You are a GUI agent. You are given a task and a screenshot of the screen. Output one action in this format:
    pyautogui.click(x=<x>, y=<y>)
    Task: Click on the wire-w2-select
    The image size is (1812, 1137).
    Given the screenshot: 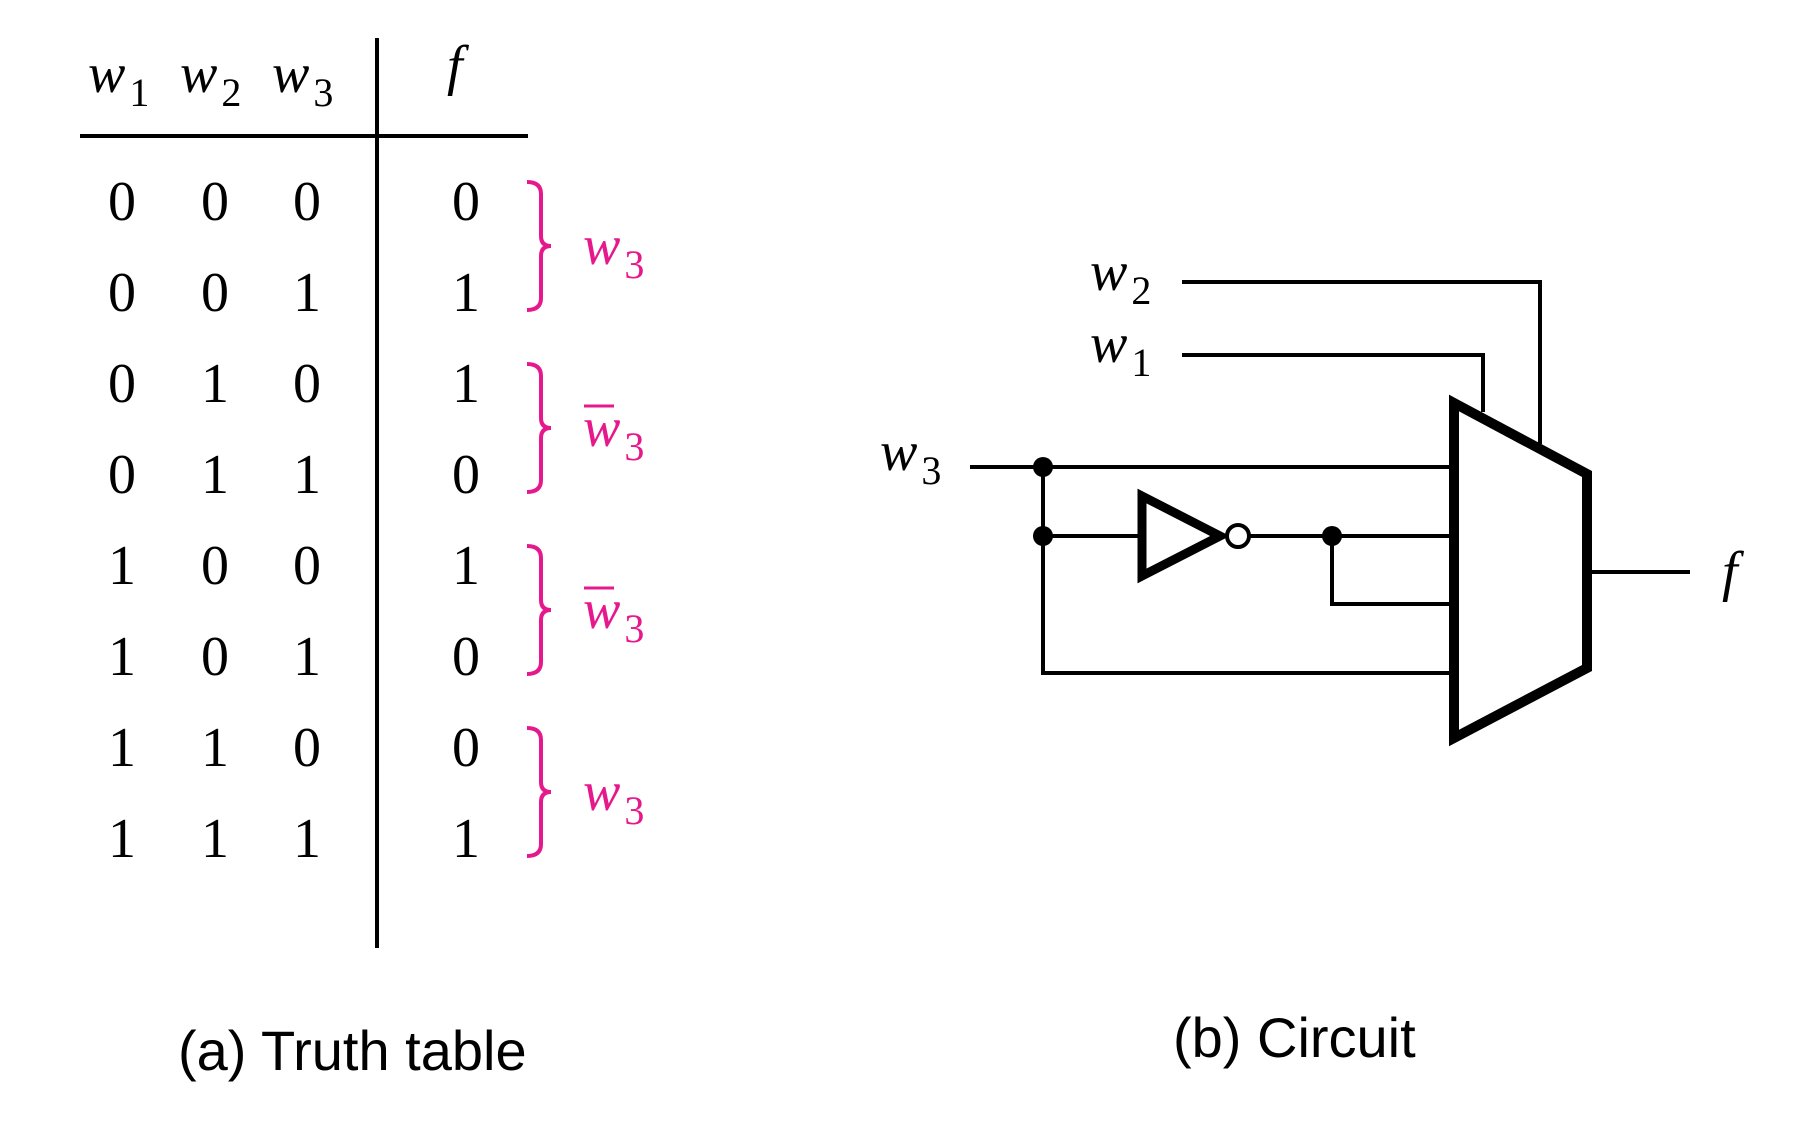 What is the action you would take?
    pyautogui.click(x=1362, y=362)
    